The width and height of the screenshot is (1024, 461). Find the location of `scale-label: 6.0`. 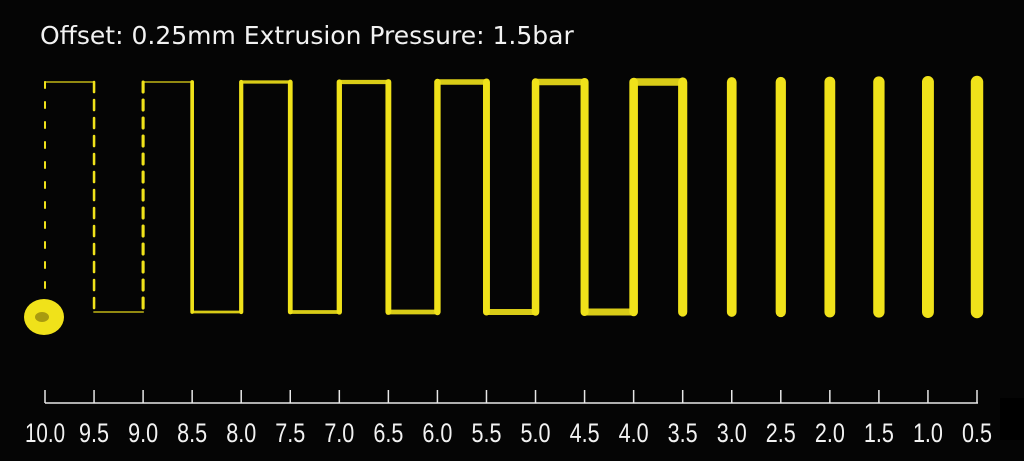

scale-label: 6.0 is located at coordinates (437, 433).